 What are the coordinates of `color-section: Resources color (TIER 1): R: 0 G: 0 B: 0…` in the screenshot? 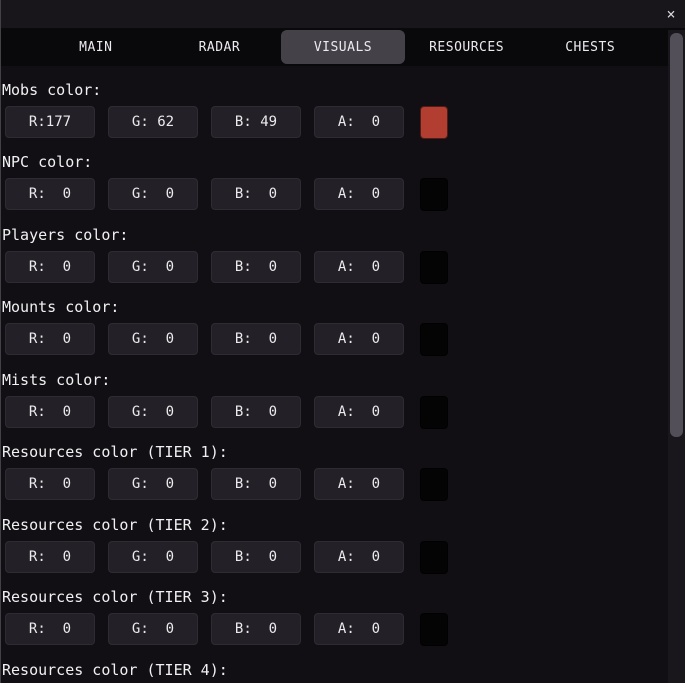 It's located at (343, 473).